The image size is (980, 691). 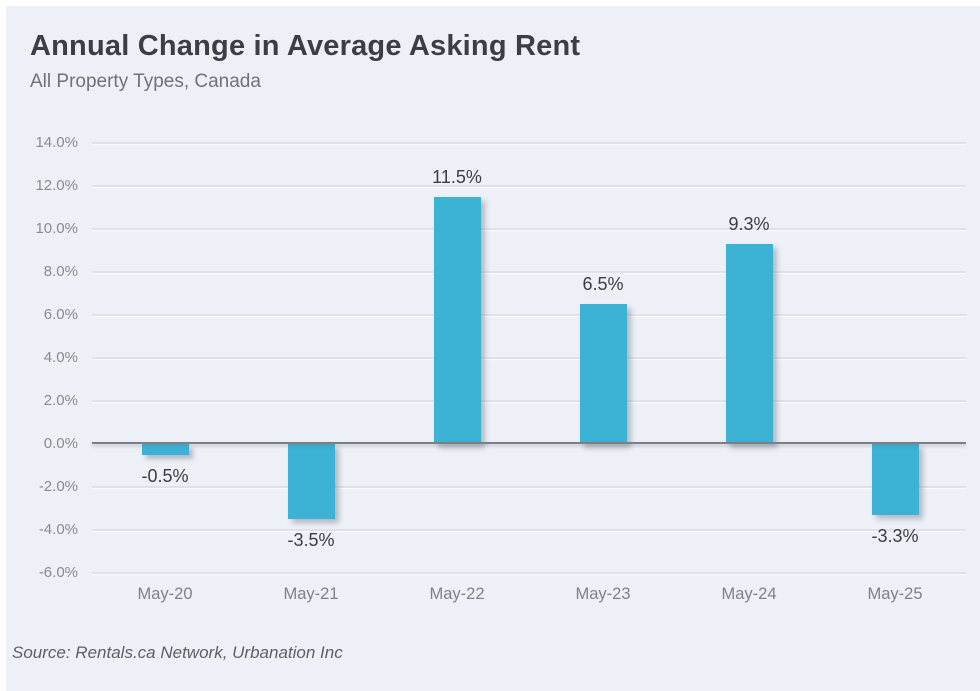 What do you see at coordinates (56, 185) in the screenshot?
I see `y-axis-tick-label: 12.0%` at bounding box center [56, 185].